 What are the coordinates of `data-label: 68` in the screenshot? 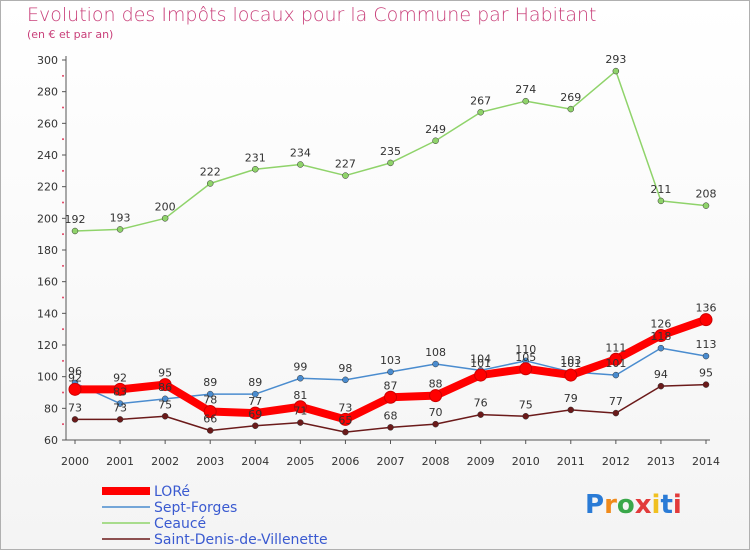 It's located at (391, 415).